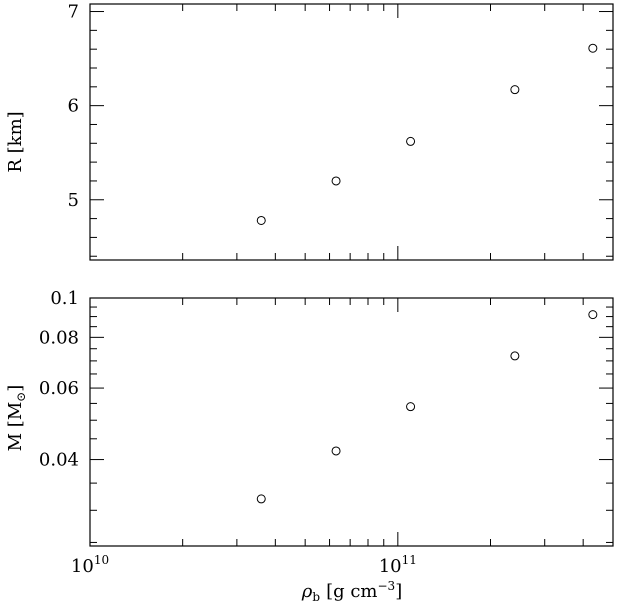 The width and height of the screenshot is (623, 606). I want to click on y-tick-label: 0.04, so click(59, 460).